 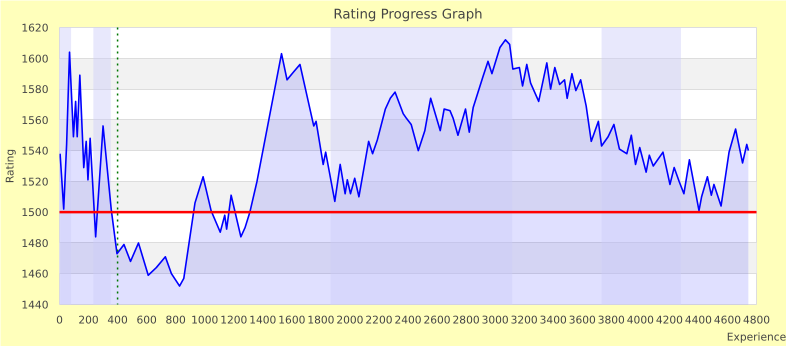 What do you see at coordinates (175, 320) in the screenshot?
I see `x-tick-label: 800` at bounding box center [175, 320].